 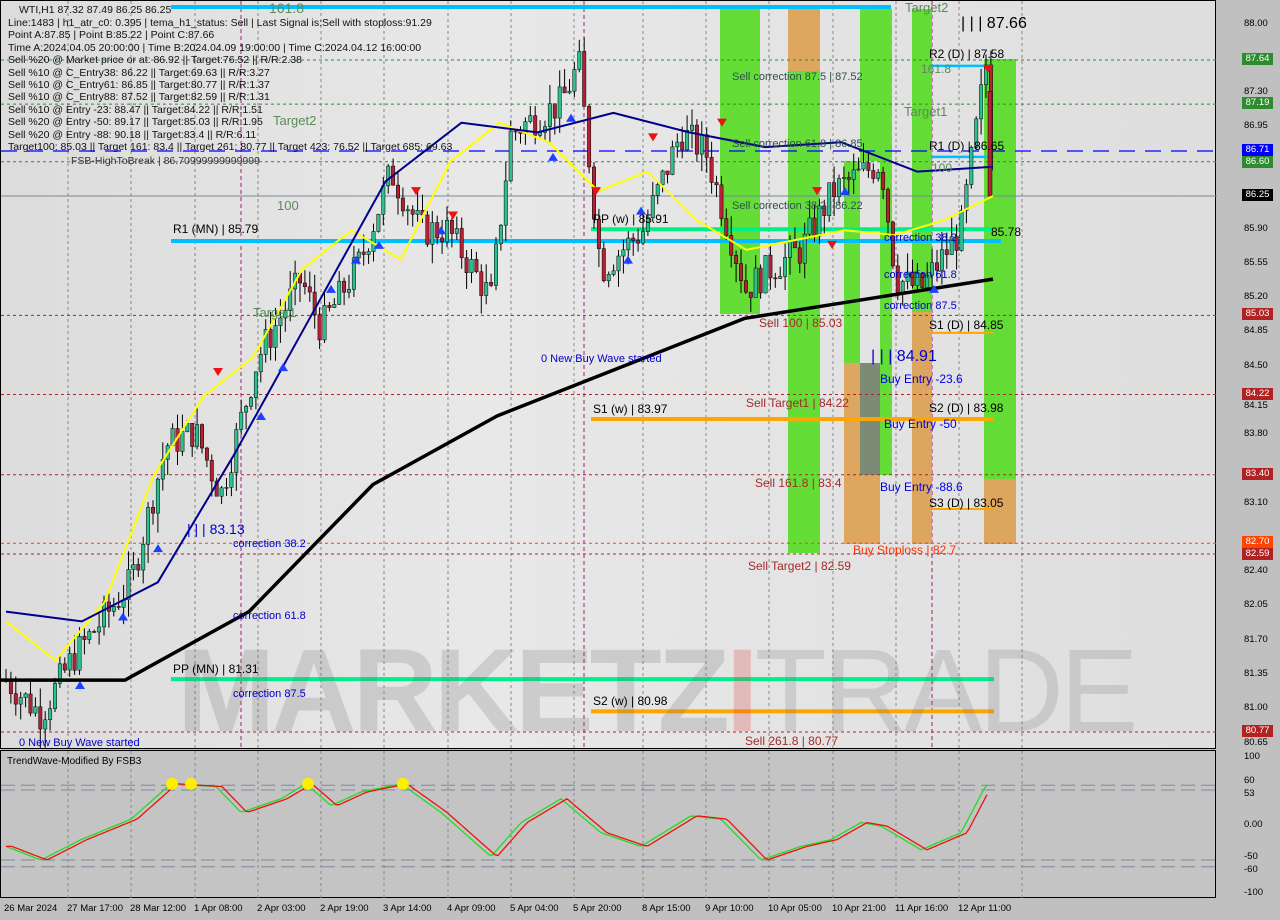 I want to click on annotation-corr-382-r: correction 38.2, so click(x=920, y=238).